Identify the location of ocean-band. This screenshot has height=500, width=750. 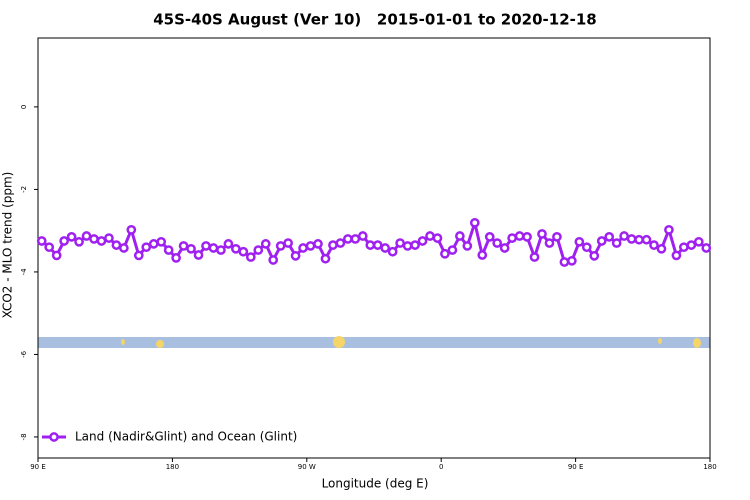
(374, 342).